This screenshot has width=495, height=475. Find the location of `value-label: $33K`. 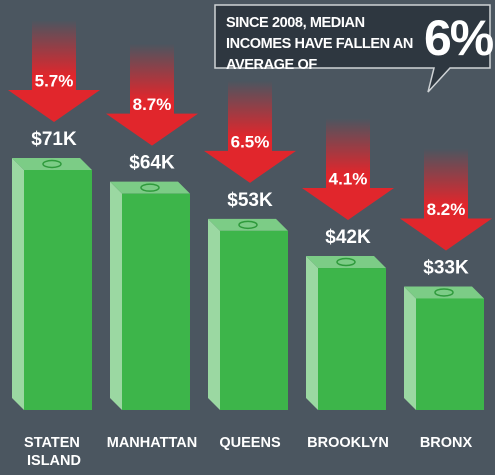

value-label: $33K is located at coordinates (446, 267).